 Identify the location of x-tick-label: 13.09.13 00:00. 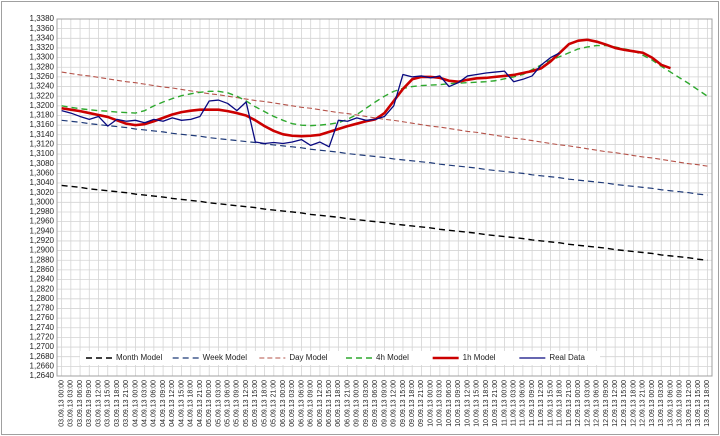
(652, 403).